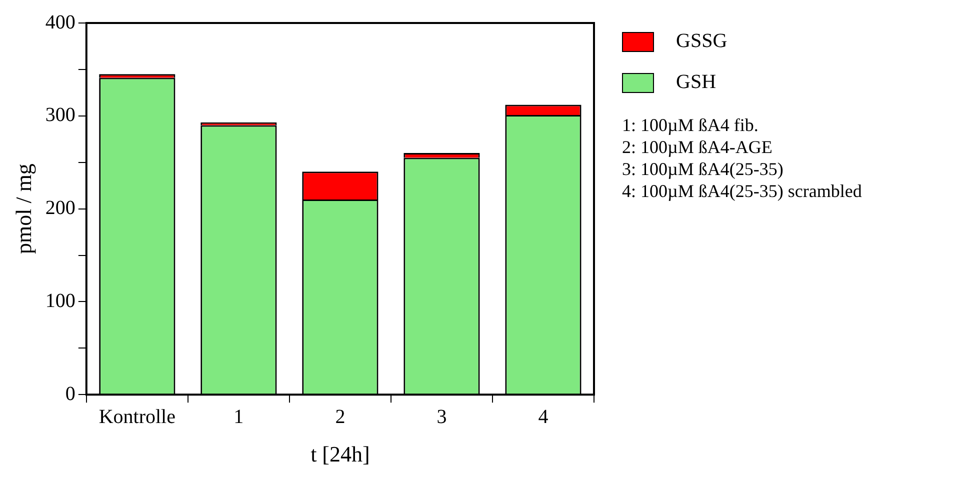 Image resolution: width=962 pixels, height=481 pixels. I want to click on legend-label: GSSG, so click(702, 41).